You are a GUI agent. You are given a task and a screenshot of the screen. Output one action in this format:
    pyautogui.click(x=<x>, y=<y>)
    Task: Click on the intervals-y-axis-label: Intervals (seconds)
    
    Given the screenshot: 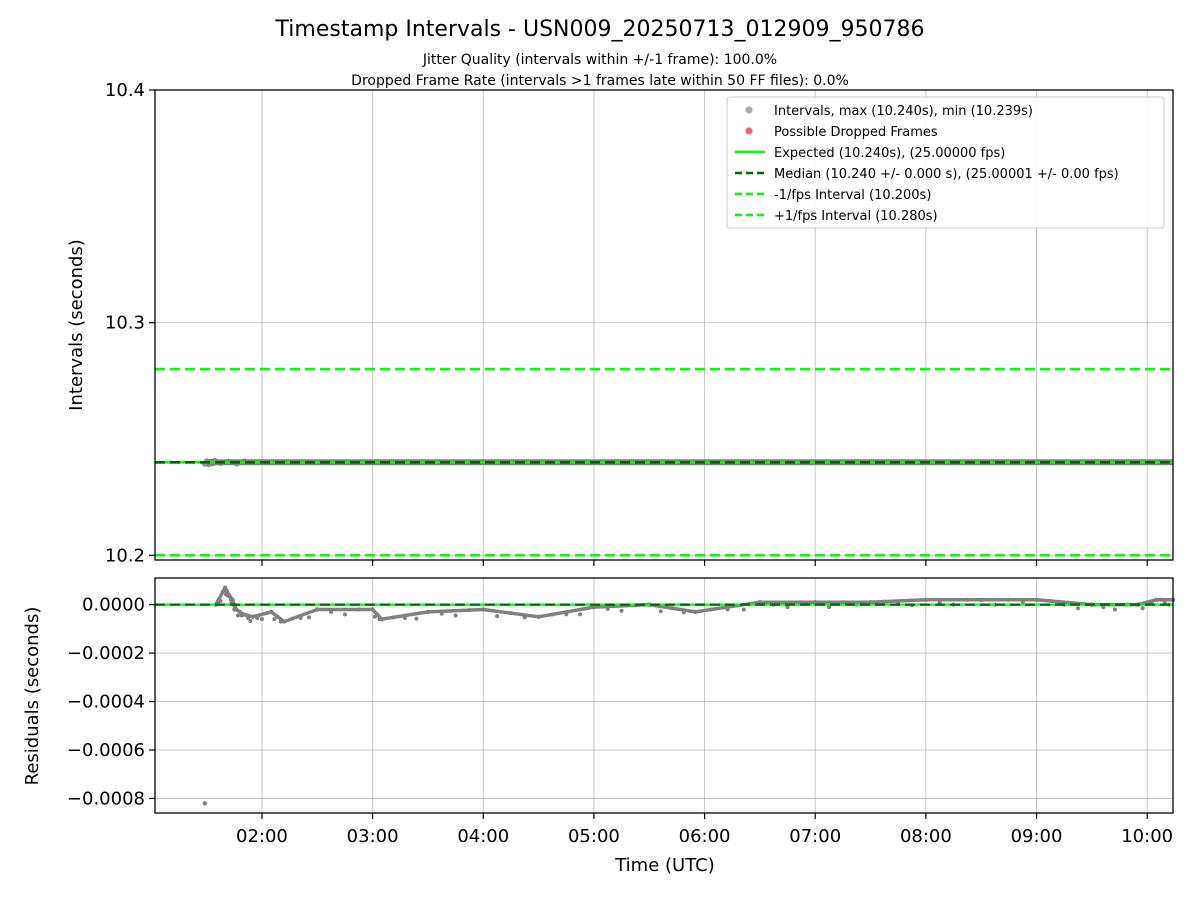 What is the action you would take?
    pyautogui.click(x=76, y=325)
    